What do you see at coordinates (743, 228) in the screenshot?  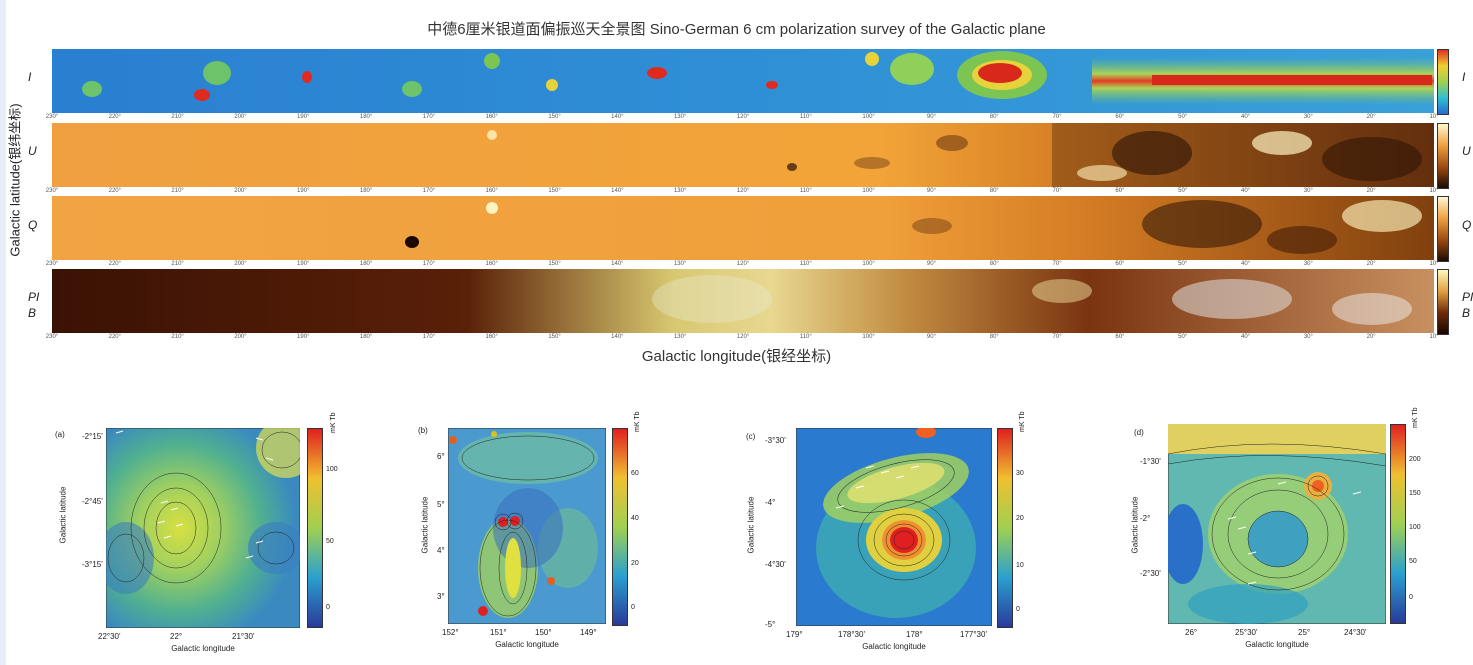 I see `strip-q-map` at bounding box center [743, 228].